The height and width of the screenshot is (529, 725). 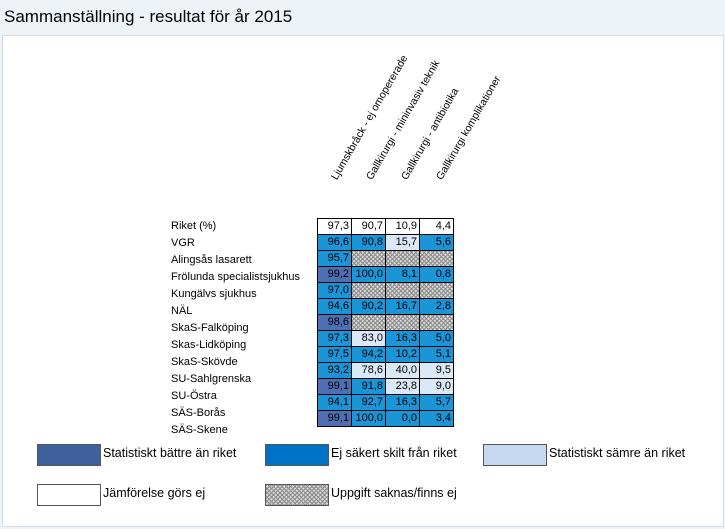 I want to click on table-row: 97,5 94,2 10,2 5,1, so click(x=385, y=354).